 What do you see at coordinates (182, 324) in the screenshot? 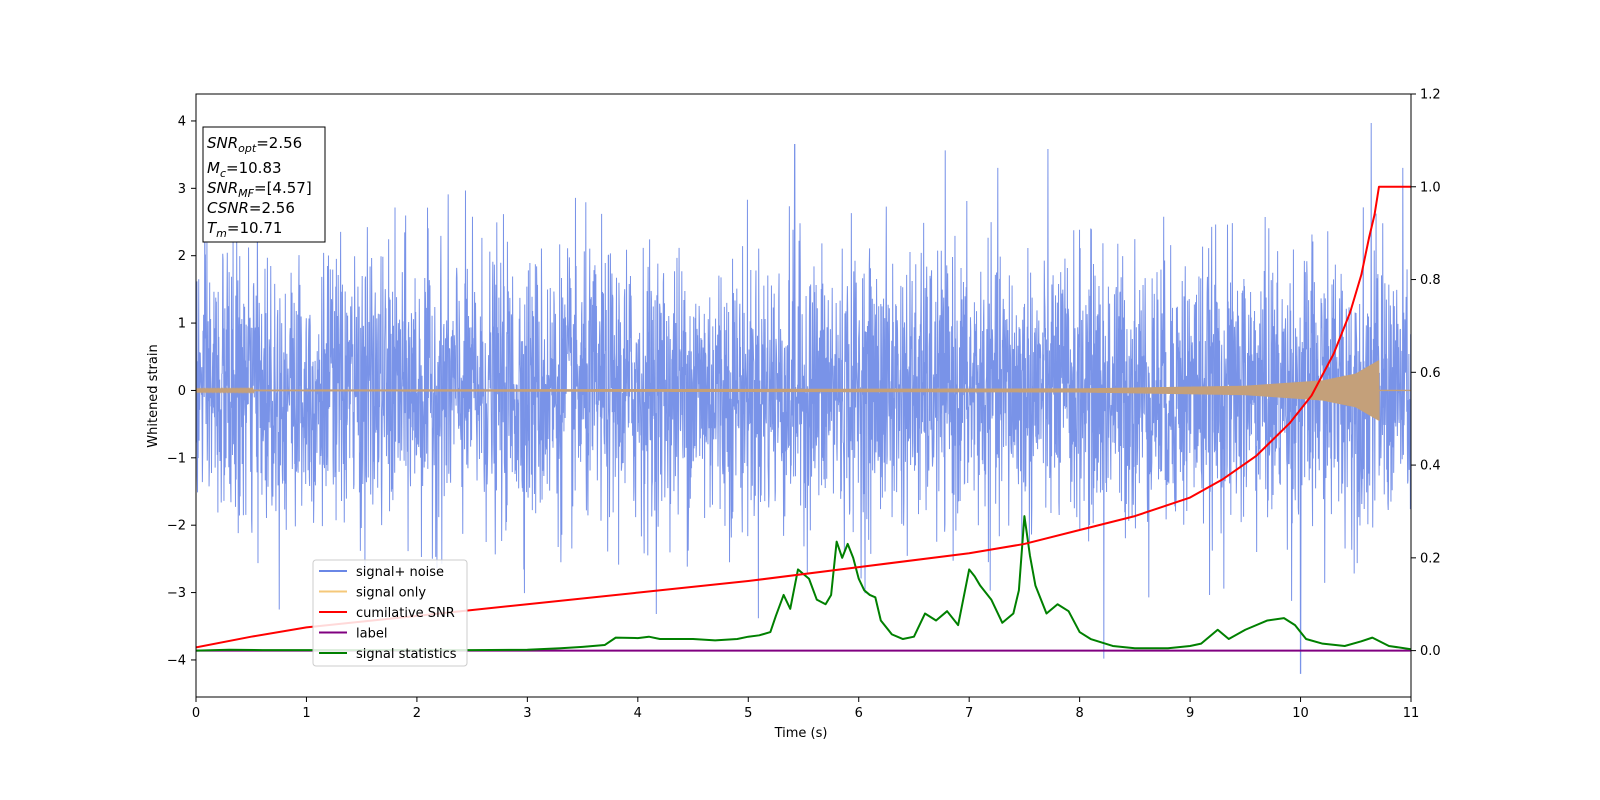
I see `y-tick-label: 1` at bounding box center [182, 324].